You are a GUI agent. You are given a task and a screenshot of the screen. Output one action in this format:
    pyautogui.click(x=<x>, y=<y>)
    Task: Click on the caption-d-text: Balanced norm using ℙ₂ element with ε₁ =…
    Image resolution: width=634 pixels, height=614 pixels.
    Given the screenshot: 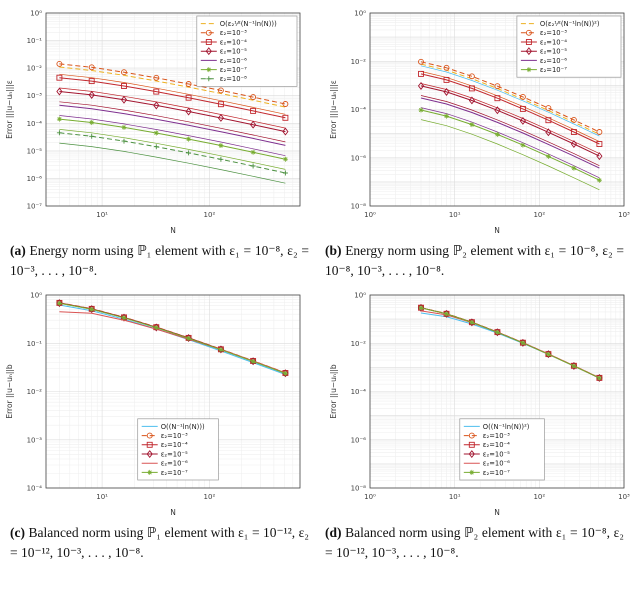 What is the action you would take?
    pyautogui.click(x=474, y=542)
    